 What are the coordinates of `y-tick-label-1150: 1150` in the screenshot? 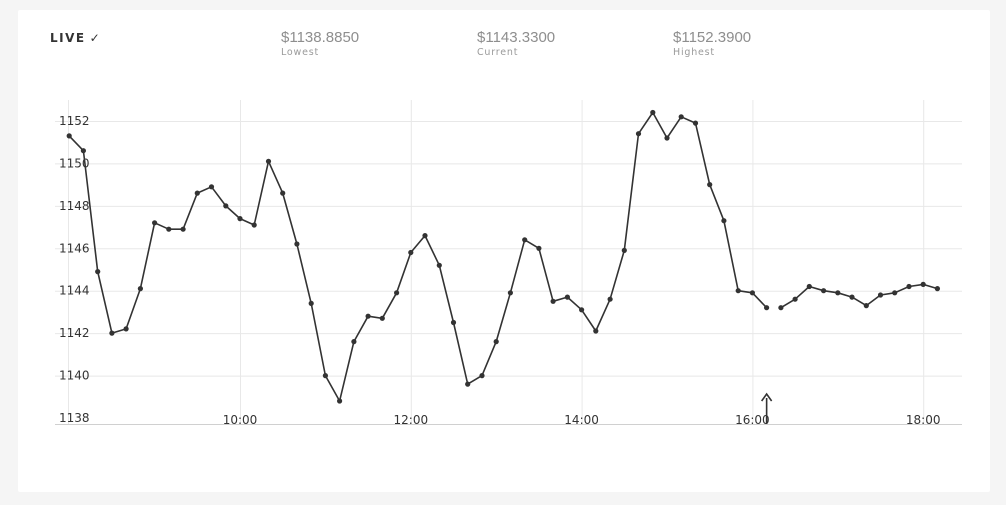 It's located at (74, 163).